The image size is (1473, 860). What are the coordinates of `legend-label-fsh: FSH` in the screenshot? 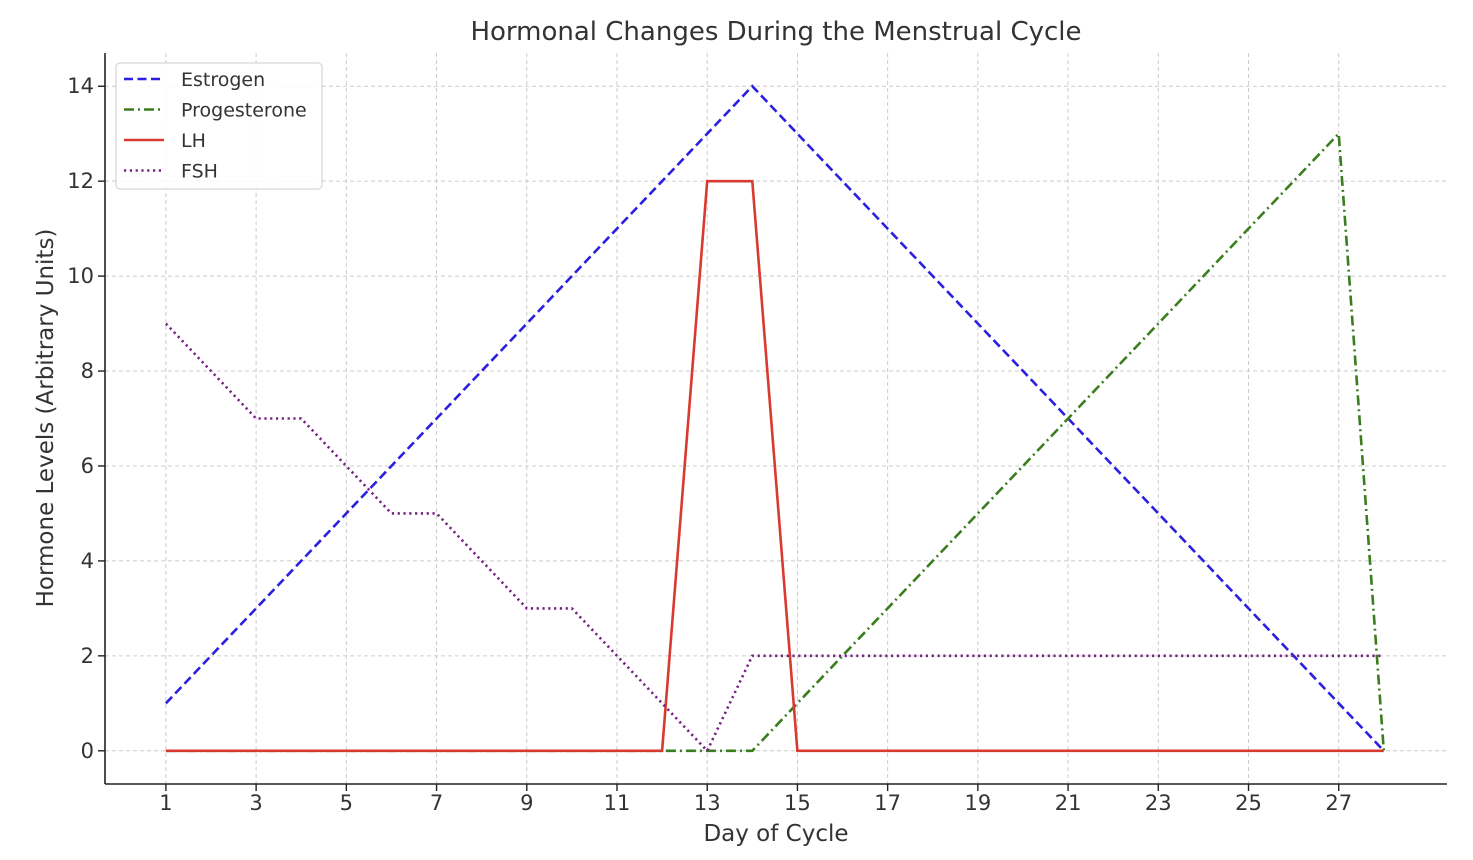 It's located at (199, 172).